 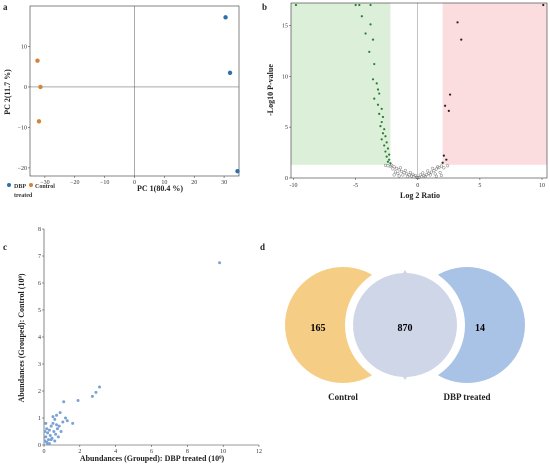 What do you see at coordinates (5, 247) in the screenshot?
I see `panel-c-label: c` at bounding box center [5, 247].